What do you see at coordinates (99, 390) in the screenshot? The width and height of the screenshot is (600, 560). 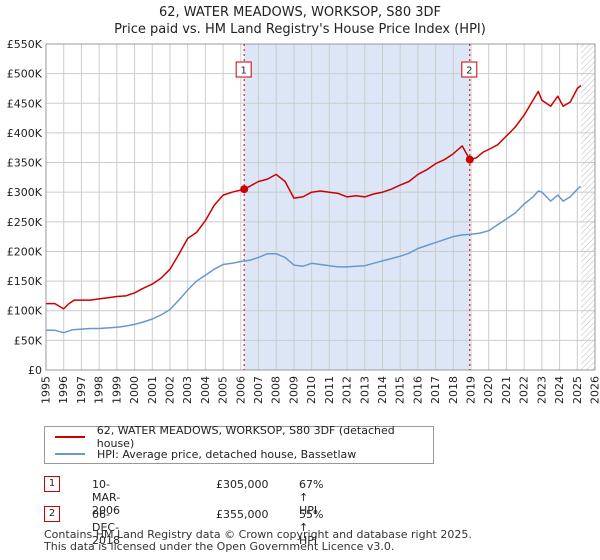 I see `x-tick-label: 1998` at bounding box center [99, 390].